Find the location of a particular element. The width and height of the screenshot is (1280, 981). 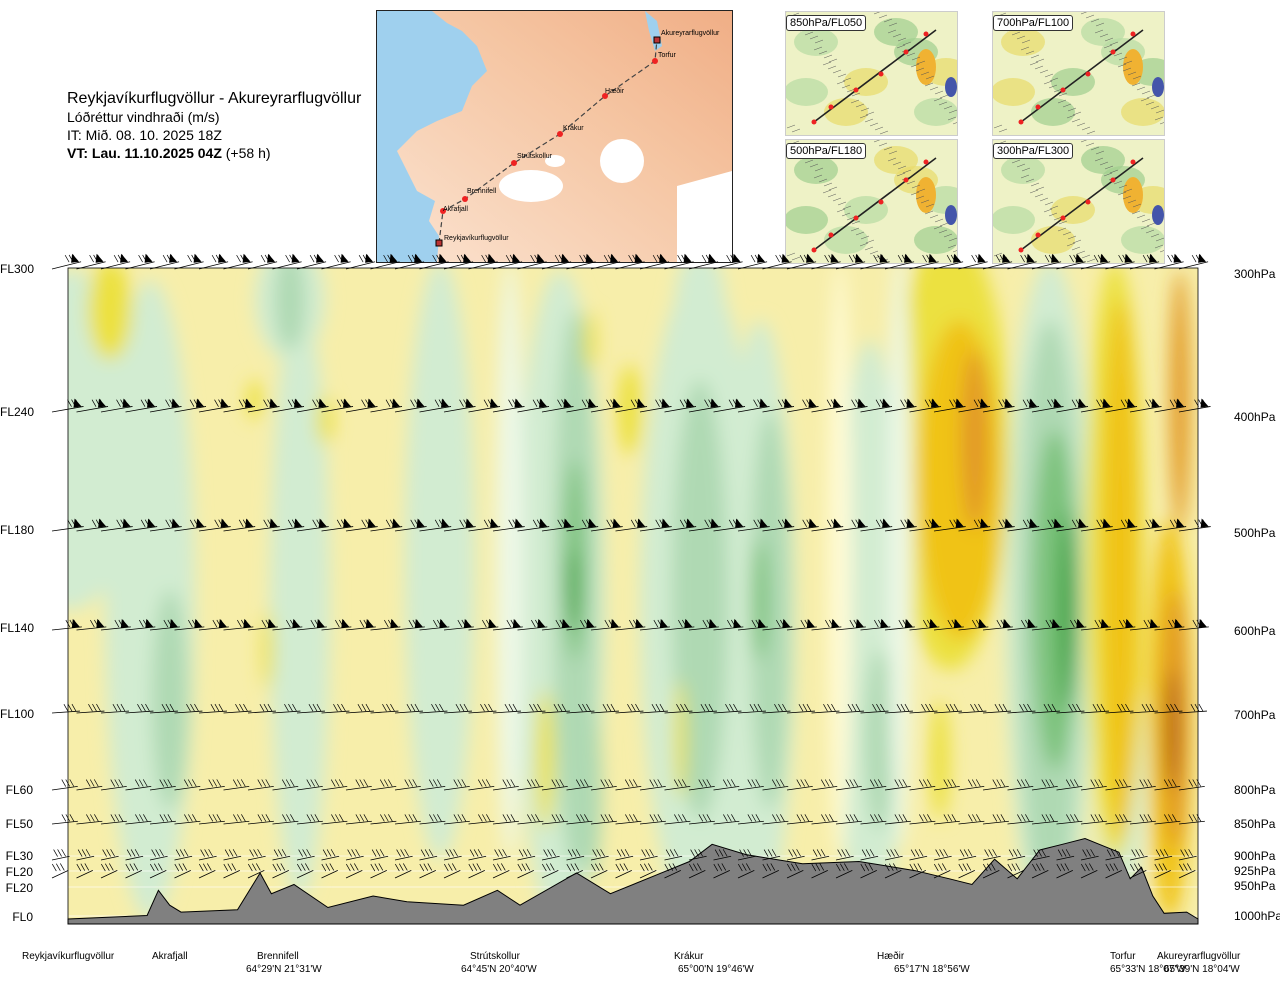

station-label: Akrafjall is located at coordinates (170, 956).